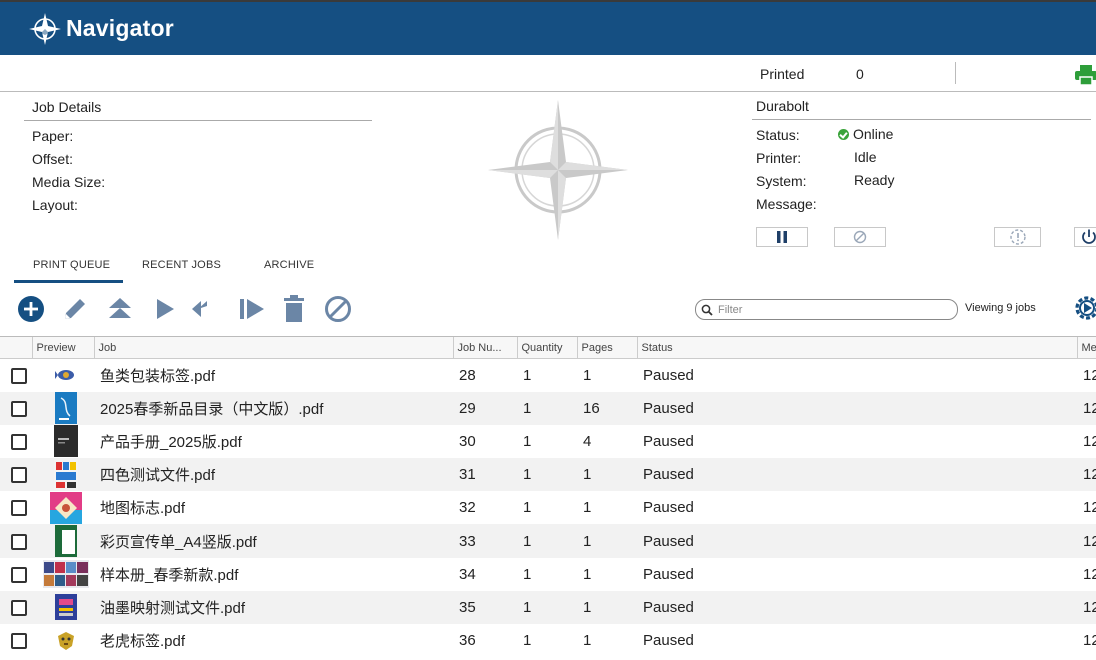 The width and height of the screenshot is (1096, 660). What do you see at coordinates (55, 205) in the screenshot?
I see `layout-label: Layout:` at bounding box center [55, 205].